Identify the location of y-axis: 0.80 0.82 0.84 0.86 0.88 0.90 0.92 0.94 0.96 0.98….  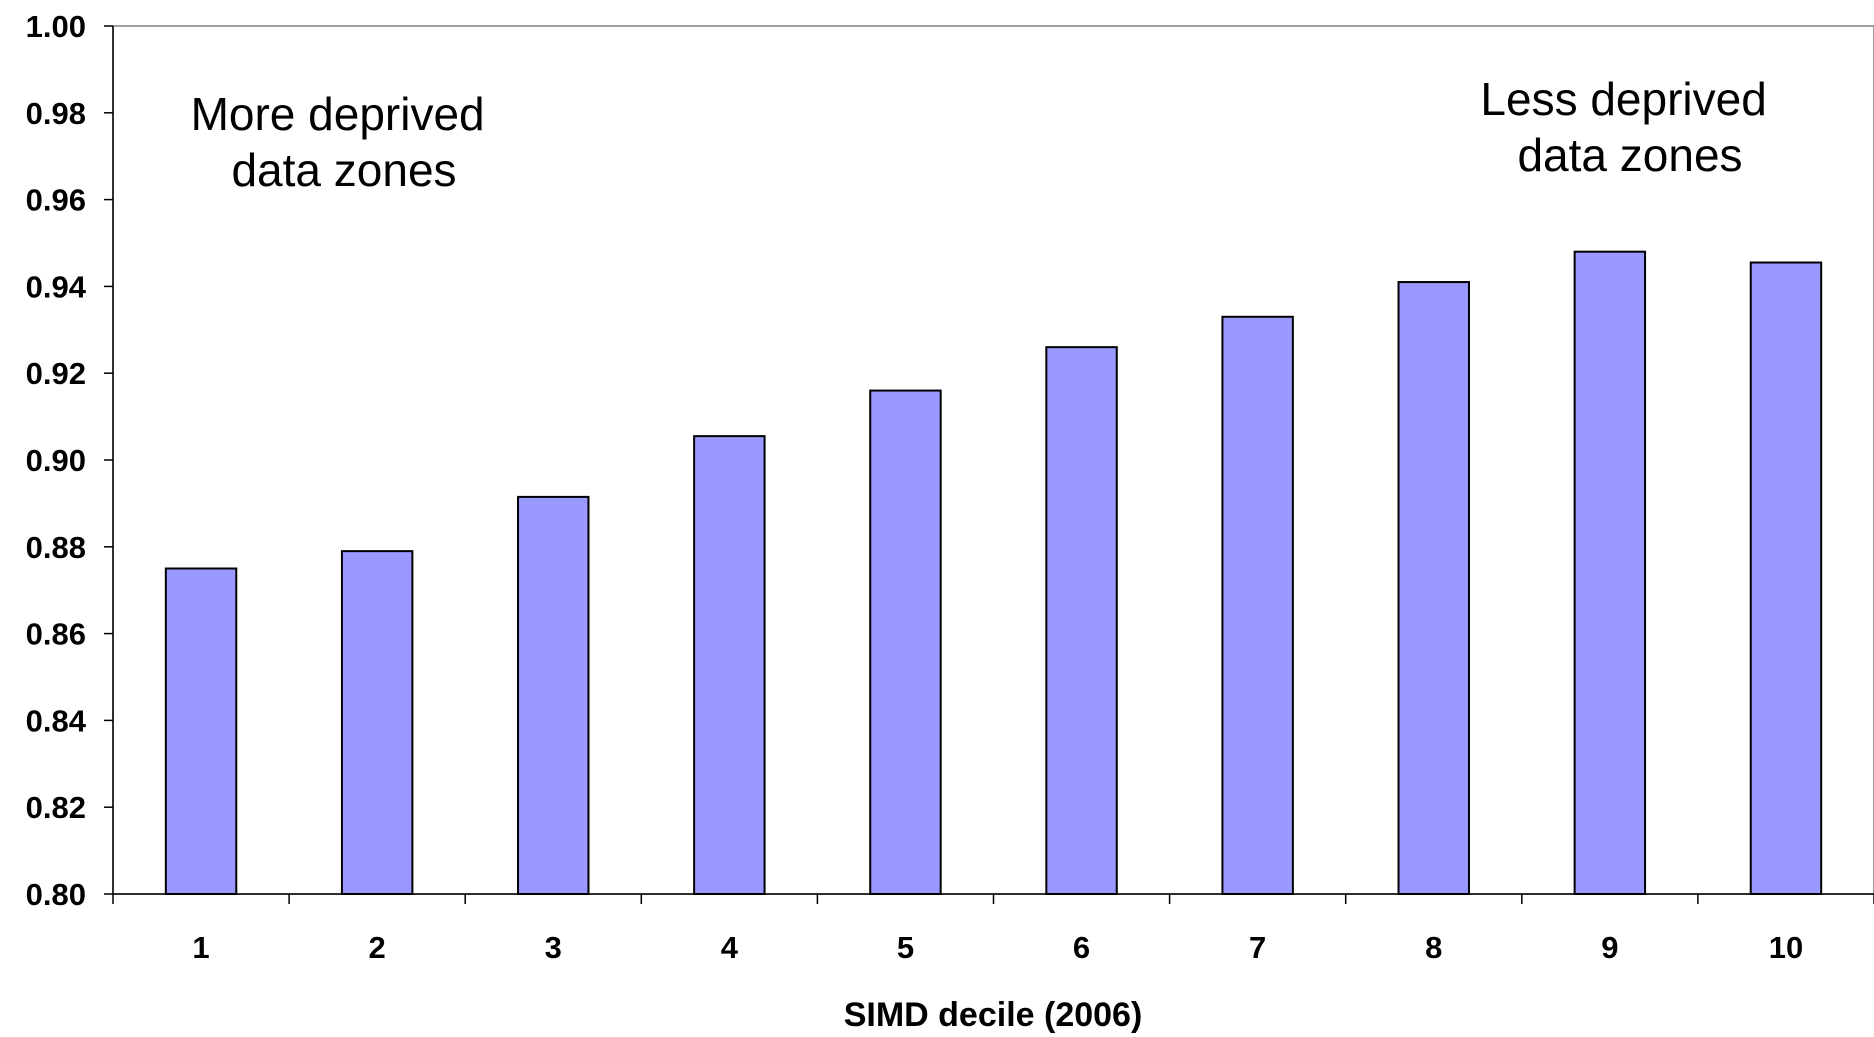
(70, 460).